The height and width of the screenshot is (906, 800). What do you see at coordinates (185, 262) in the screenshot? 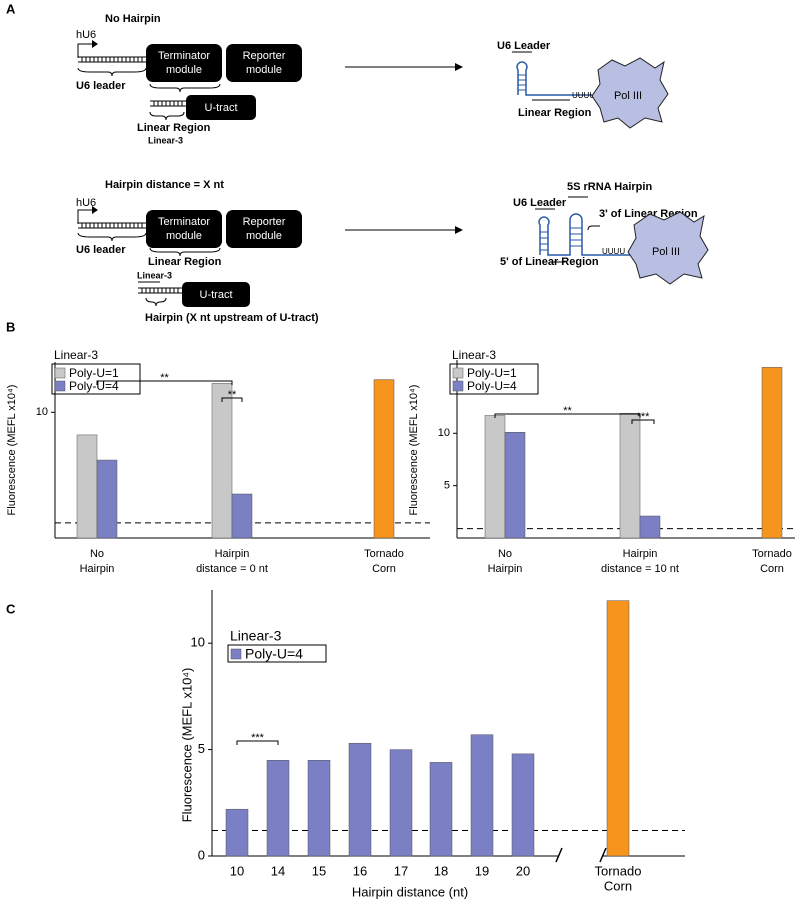
I see `region-label: Linear Region` at bounding box center [185, 262].